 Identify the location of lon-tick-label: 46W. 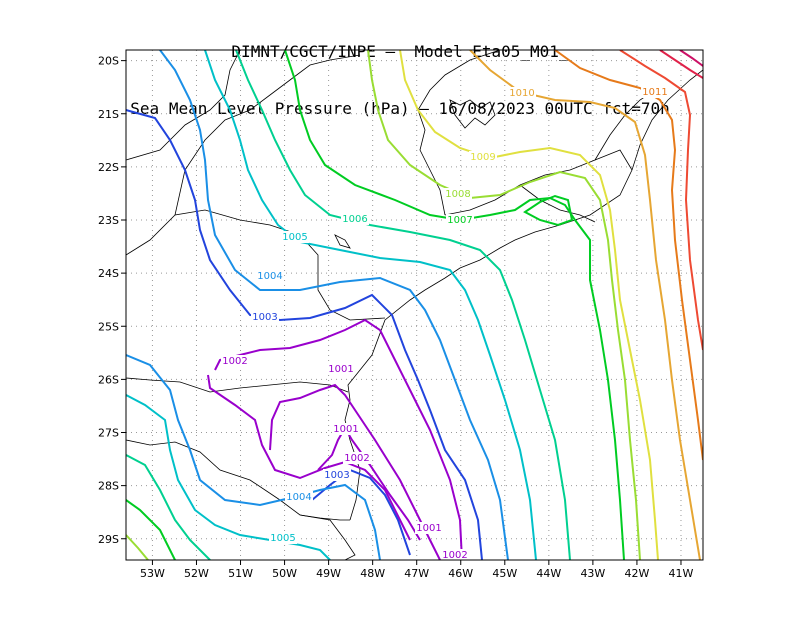
(460, 573).